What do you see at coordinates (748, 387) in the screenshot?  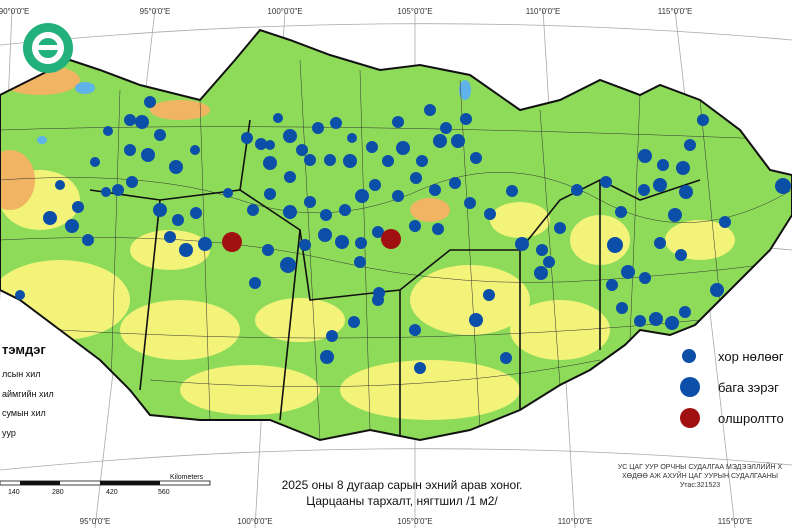 I see `legend-item: бага зэрэг` at bounding box center [748, 387].